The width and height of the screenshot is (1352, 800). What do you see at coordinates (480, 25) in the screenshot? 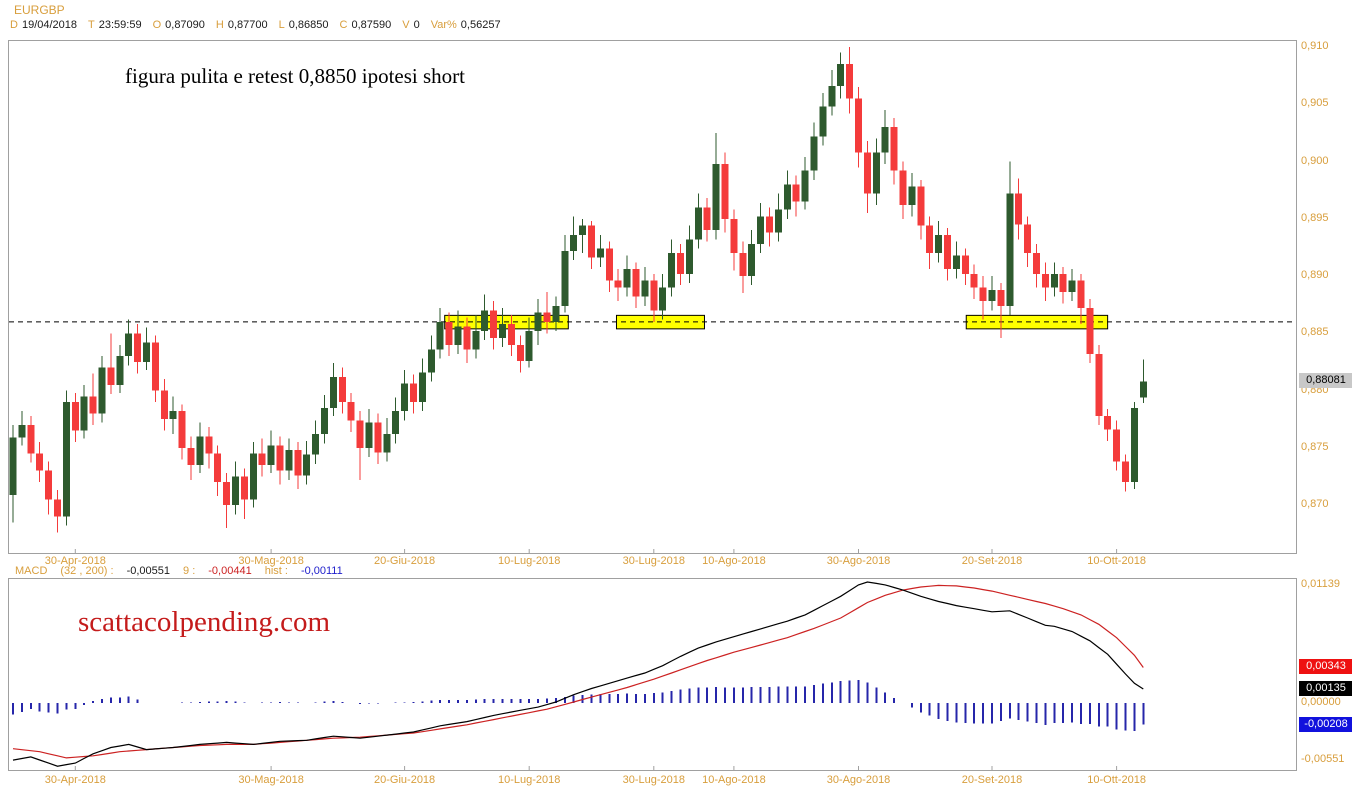
I see `quote-field-value: 0,56257` at bounding box center [480, 25].